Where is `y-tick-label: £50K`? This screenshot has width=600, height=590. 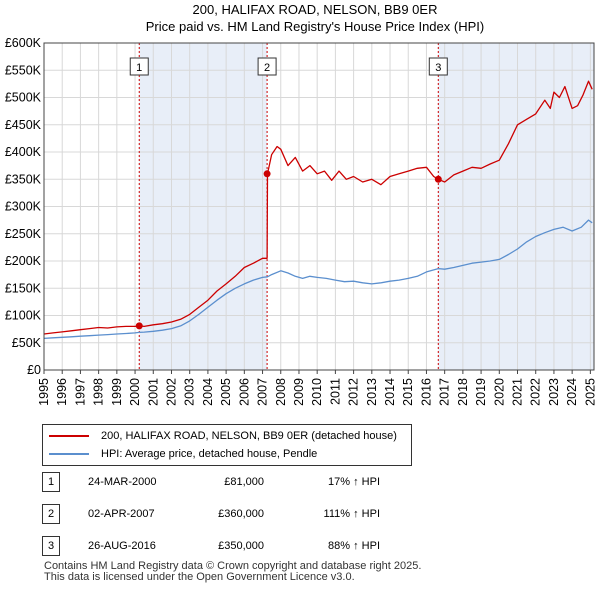 y-tick-label: £50K is located at coordinates (27, 343).